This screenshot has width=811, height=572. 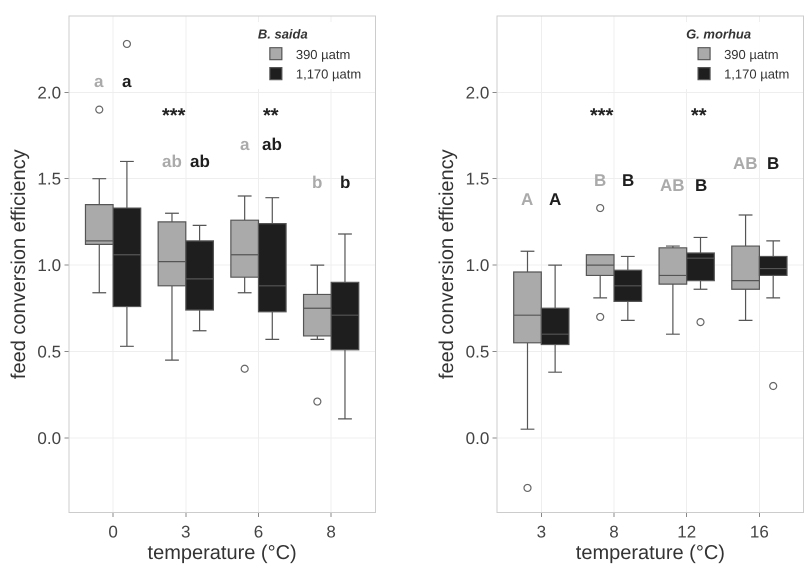 I want to click on legend-title: G. morhua, so click(x=719, y=34).